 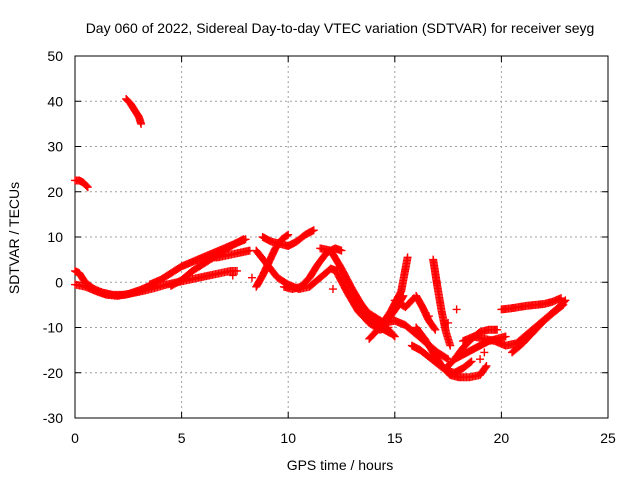 I want to click on x-tick-label: 10, so click(x=288, y=438).